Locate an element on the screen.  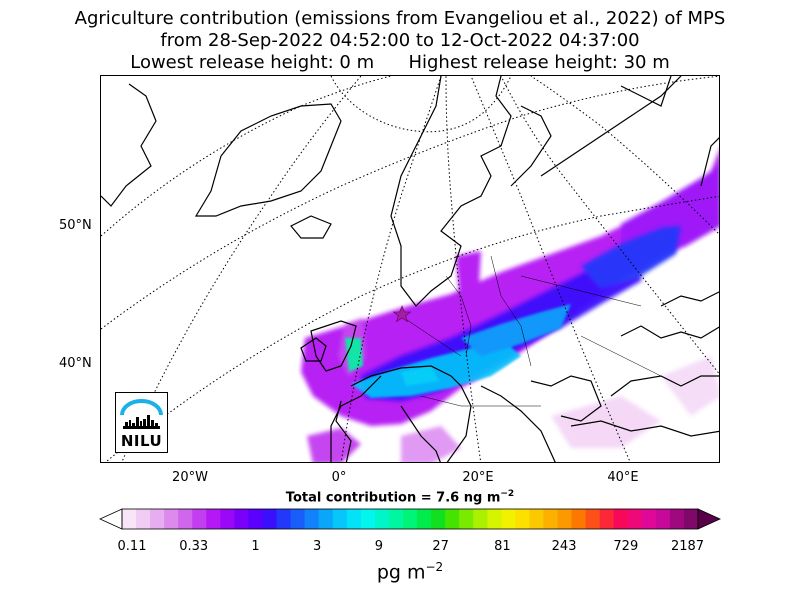
colorbar-over-triangle is located at coordinates (709, 519).